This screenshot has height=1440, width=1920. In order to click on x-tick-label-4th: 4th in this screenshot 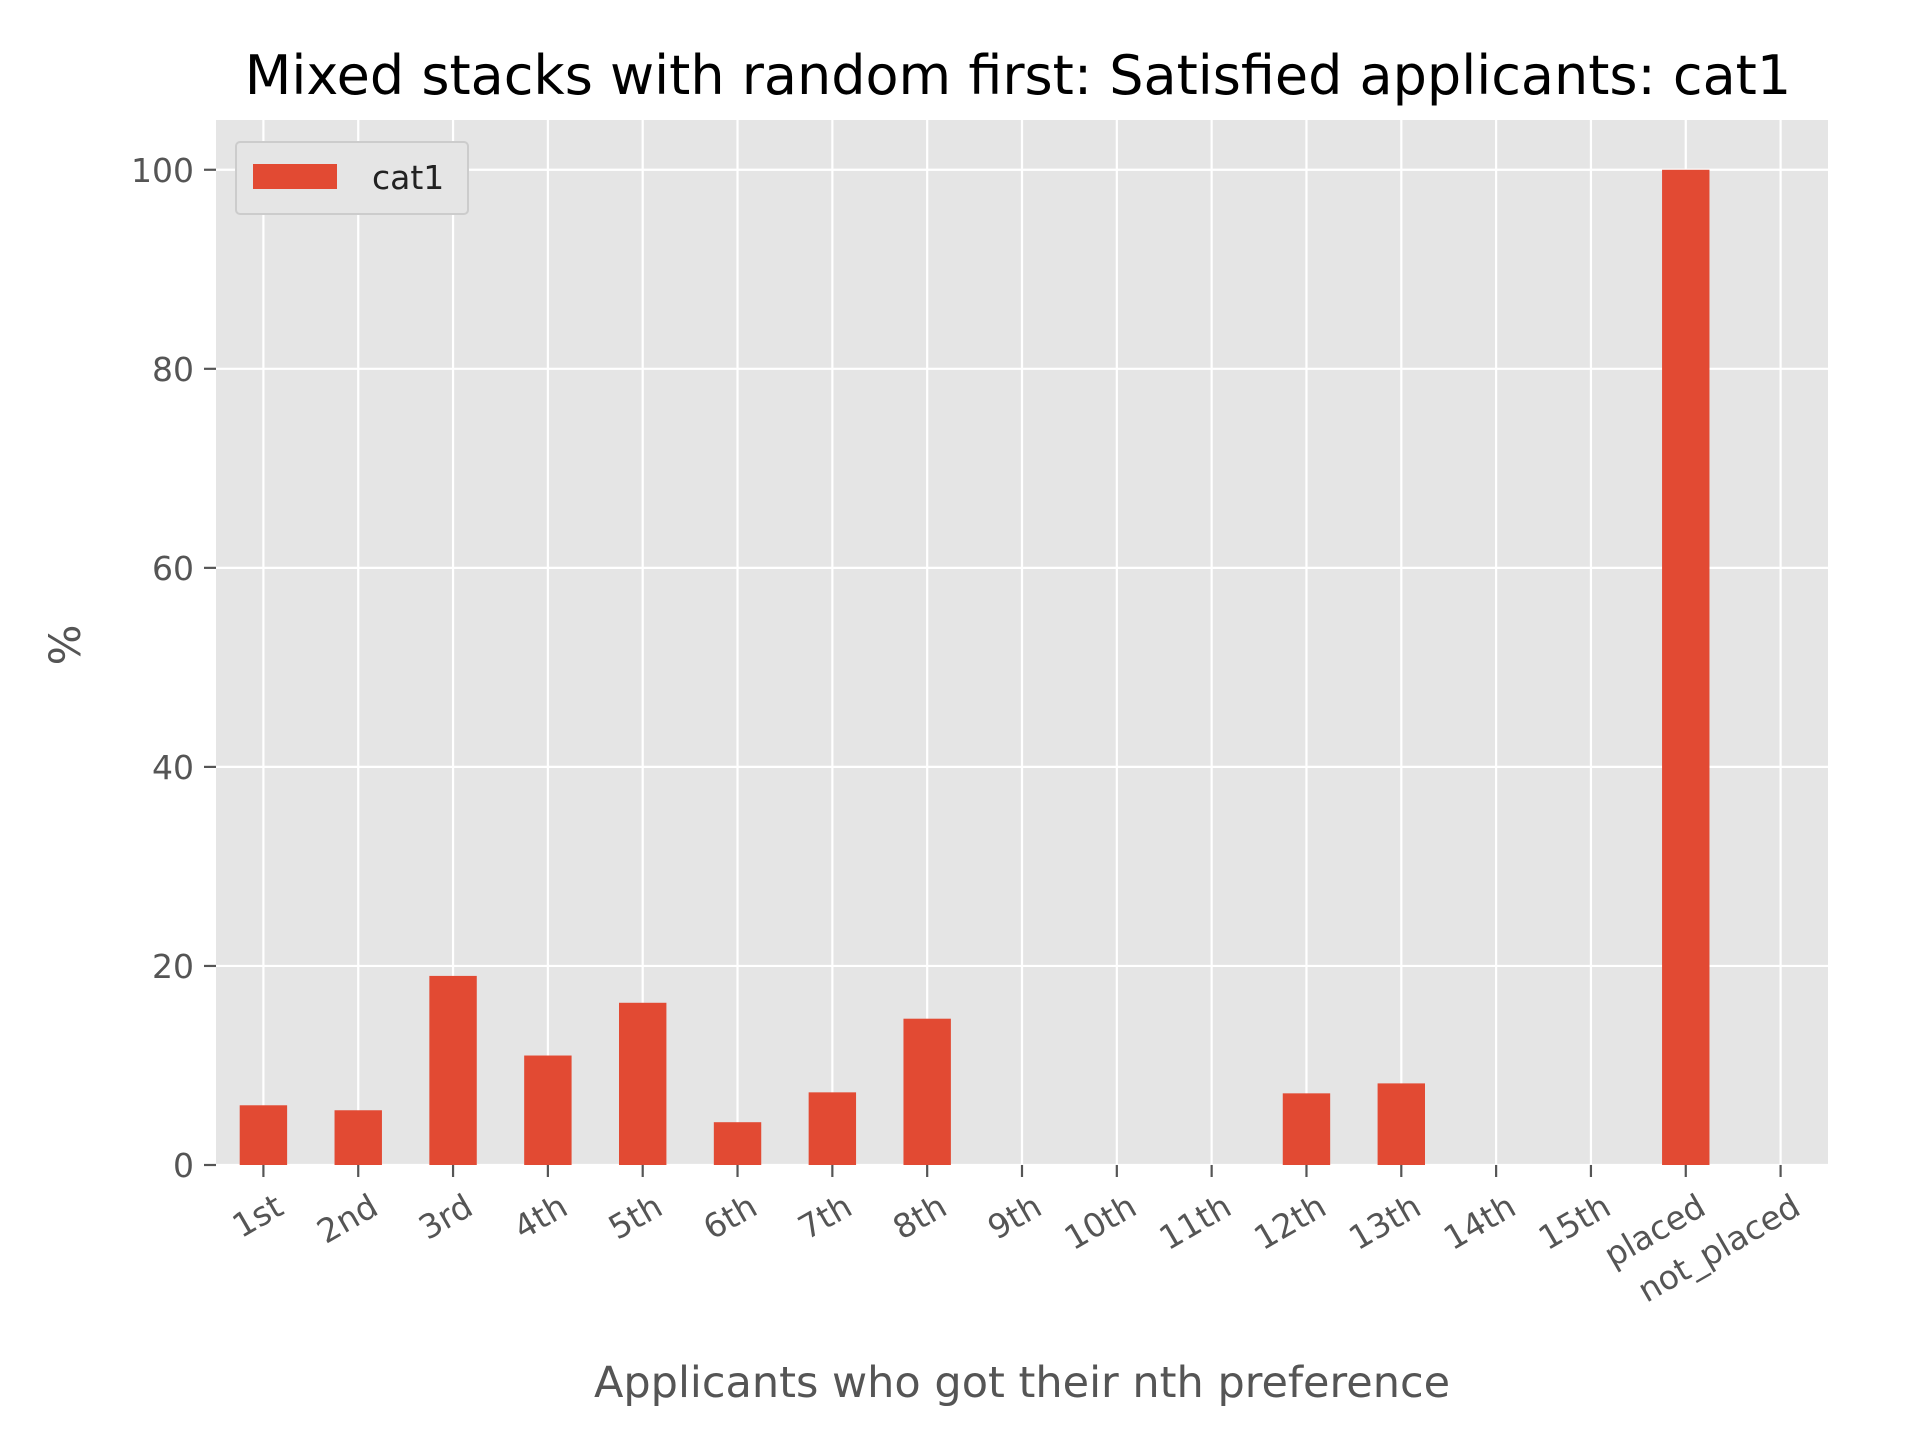, I will do `click(540, 1216)`.